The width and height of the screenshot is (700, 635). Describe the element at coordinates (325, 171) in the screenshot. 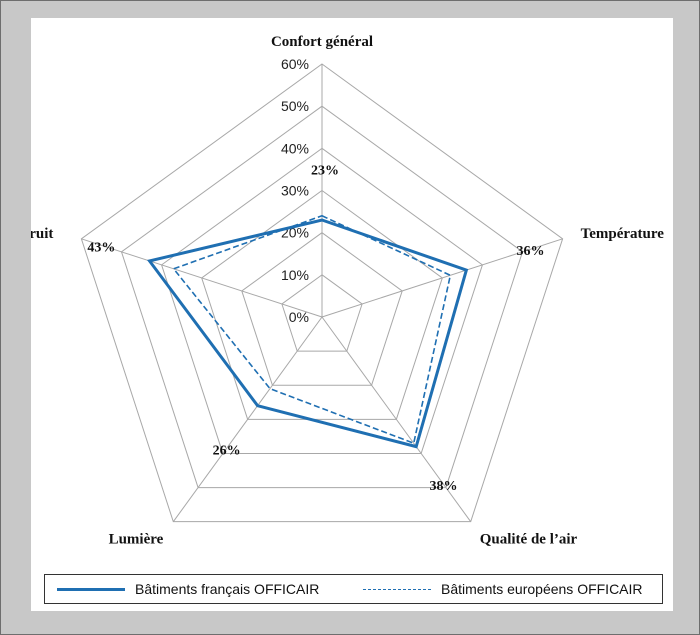

I see `data-label: 23%` at that location.